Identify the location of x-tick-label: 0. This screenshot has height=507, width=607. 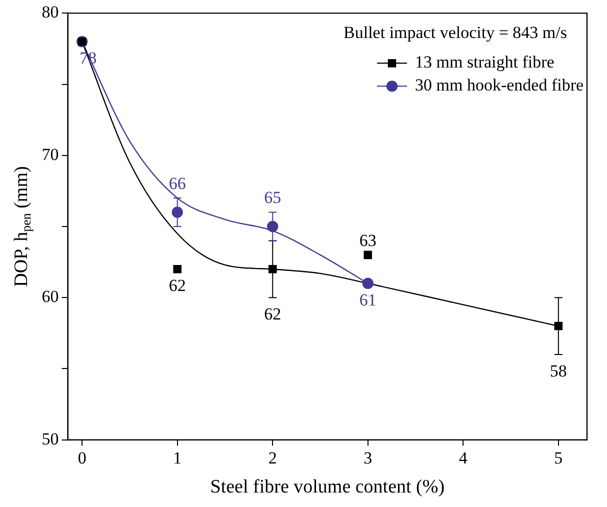
(82, 458).